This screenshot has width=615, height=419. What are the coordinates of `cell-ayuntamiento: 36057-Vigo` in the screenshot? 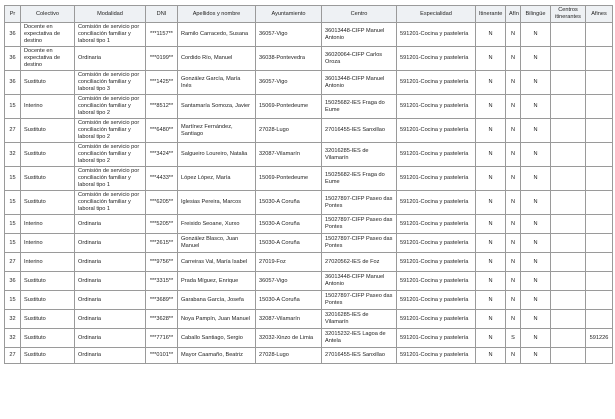 It's located at (288, 34).